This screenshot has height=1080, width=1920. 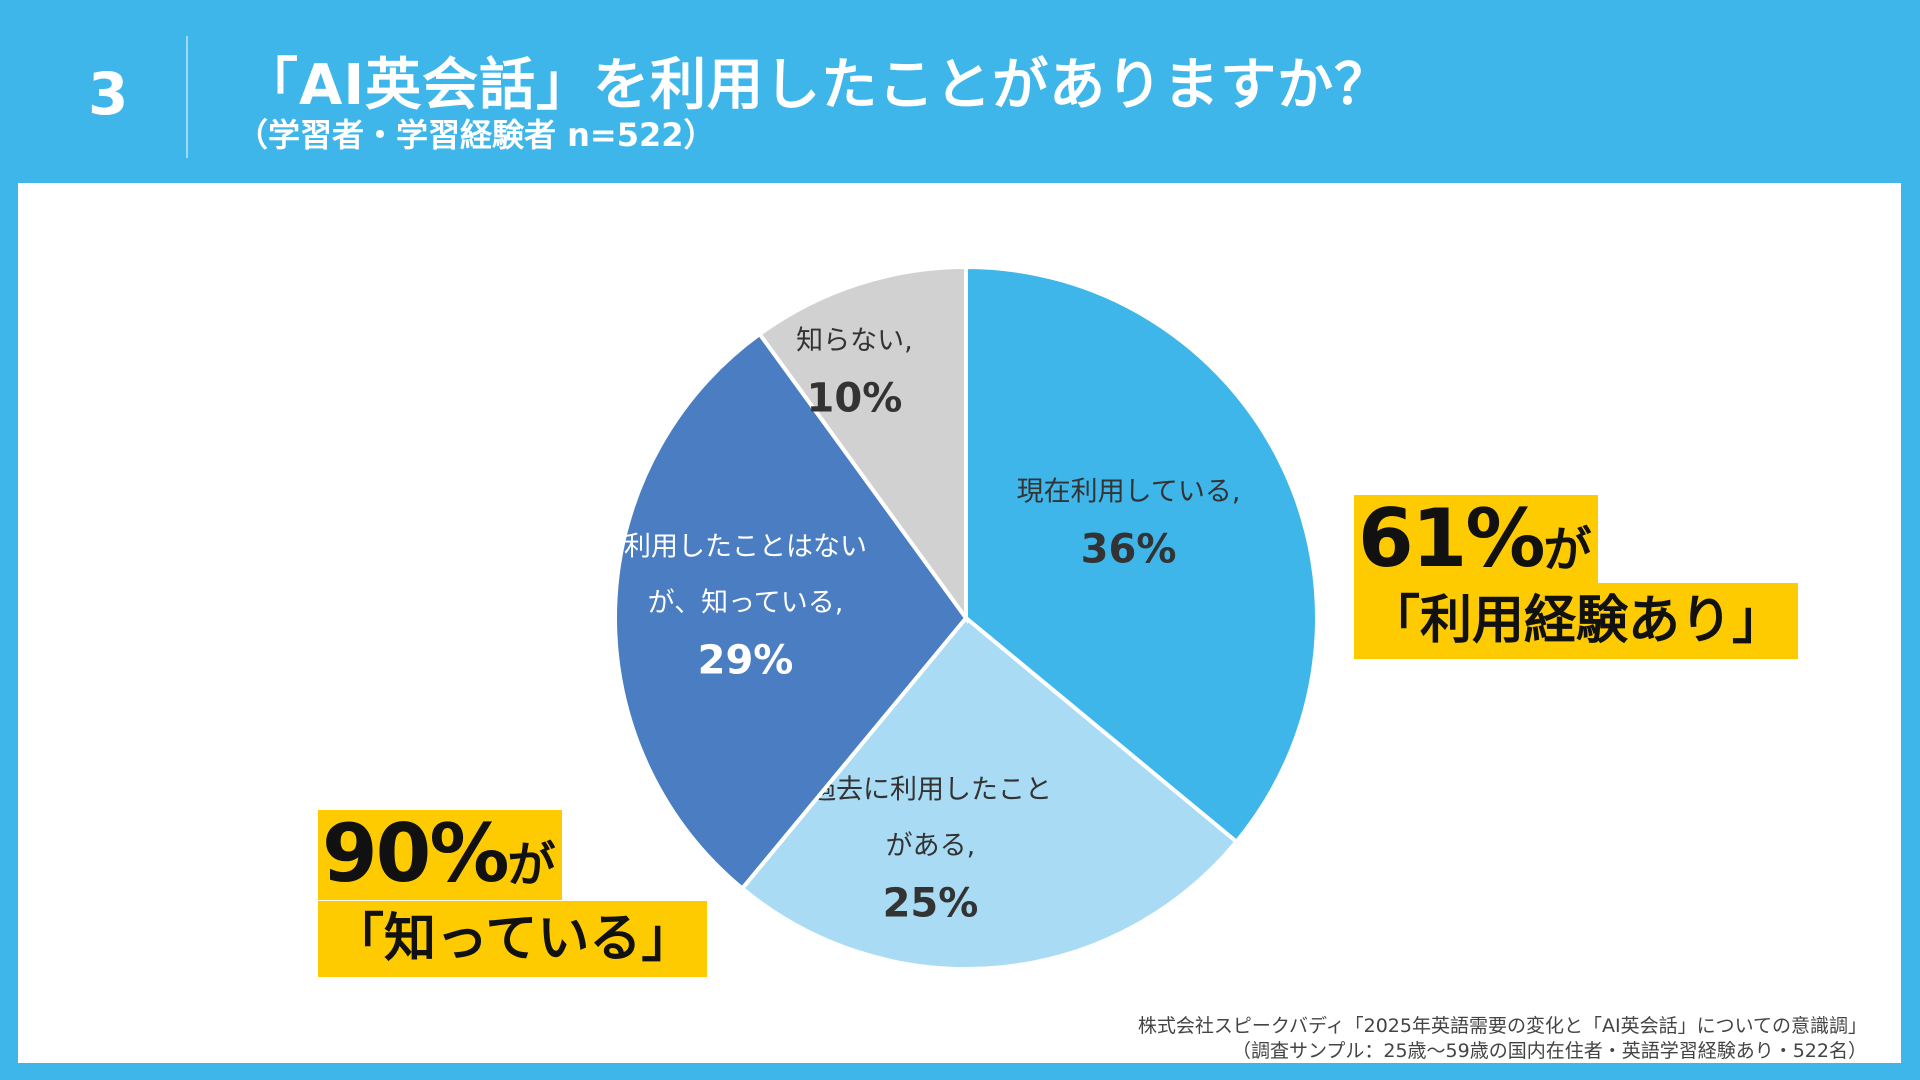 What do you see at coordinates (745, 546) in the screenshot?
I see `pie-label-2-line-0: 利用したことはない` at bounding box center [745, 546].